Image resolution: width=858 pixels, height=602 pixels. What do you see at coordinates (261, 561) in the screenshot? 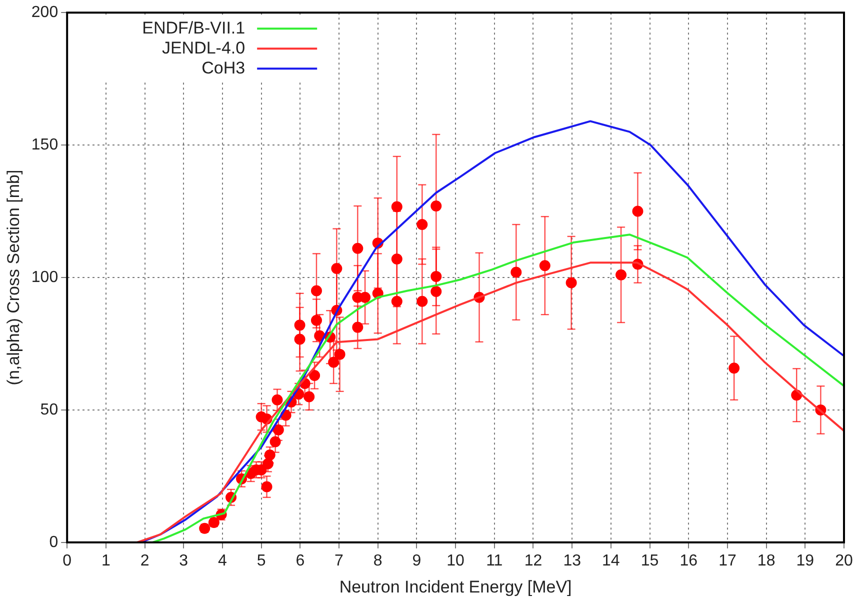
I see `x-tick-label: 5` at bounding box center [261, 561].